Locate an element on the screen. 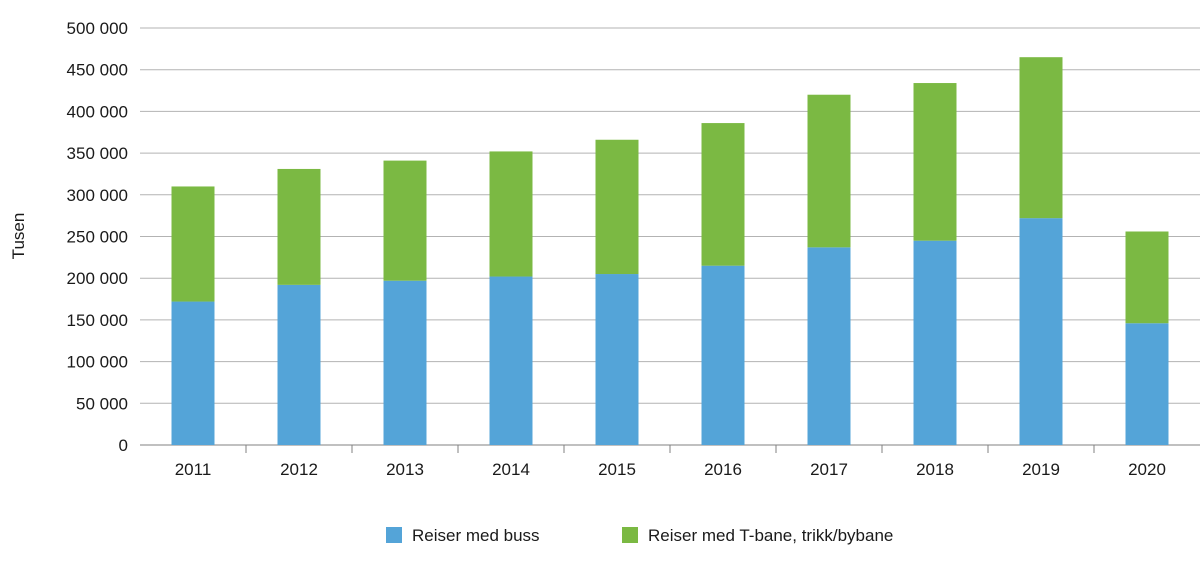  bar-tbane-2017 is located at coordinates (829, 171).